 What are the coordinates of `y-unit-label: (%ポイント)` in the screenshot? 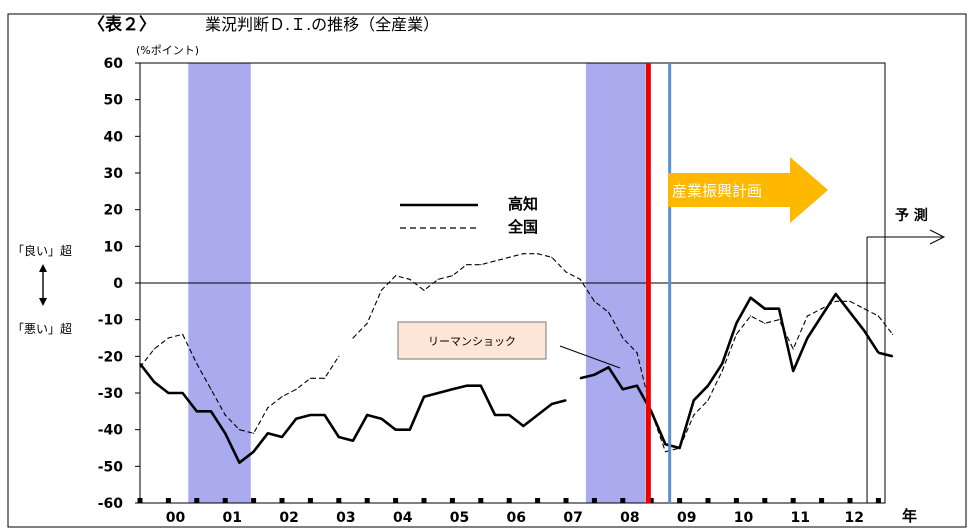 It's located at (167, 50).